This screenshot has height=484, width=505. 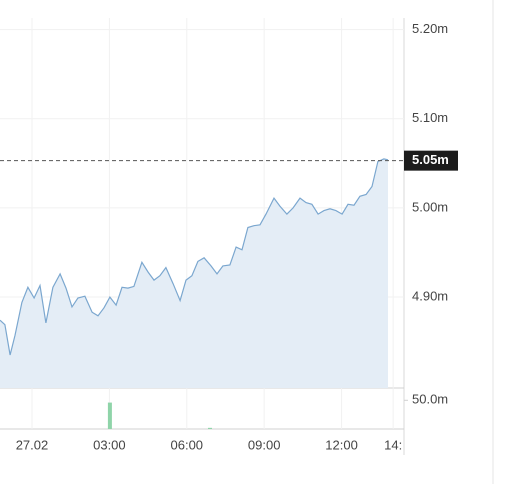 I want to click on x-tick-label: 09:00, so click(x=264, y=444).